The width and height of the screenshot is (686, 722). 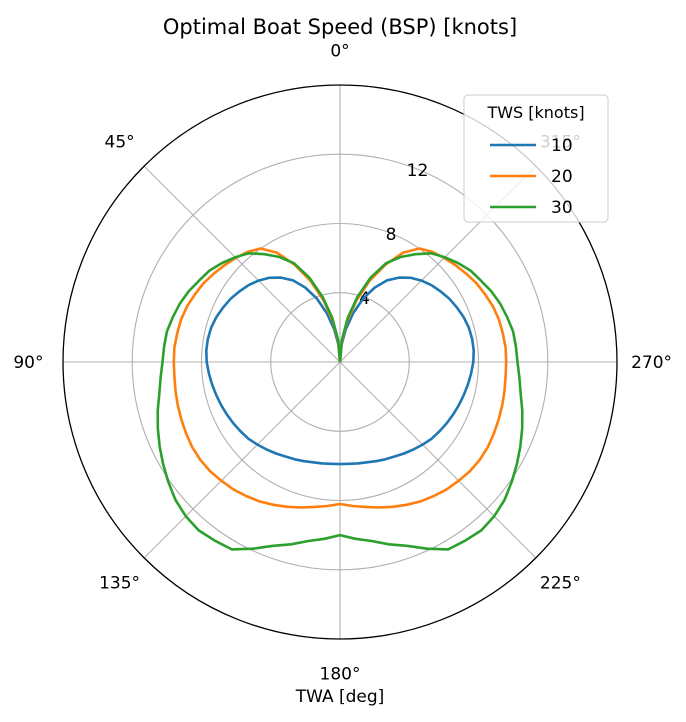 What do you see at coordinates (120, 143) in the screenshot?
I see `theta-tick-label: 45°` at bounding box center [120, 143].